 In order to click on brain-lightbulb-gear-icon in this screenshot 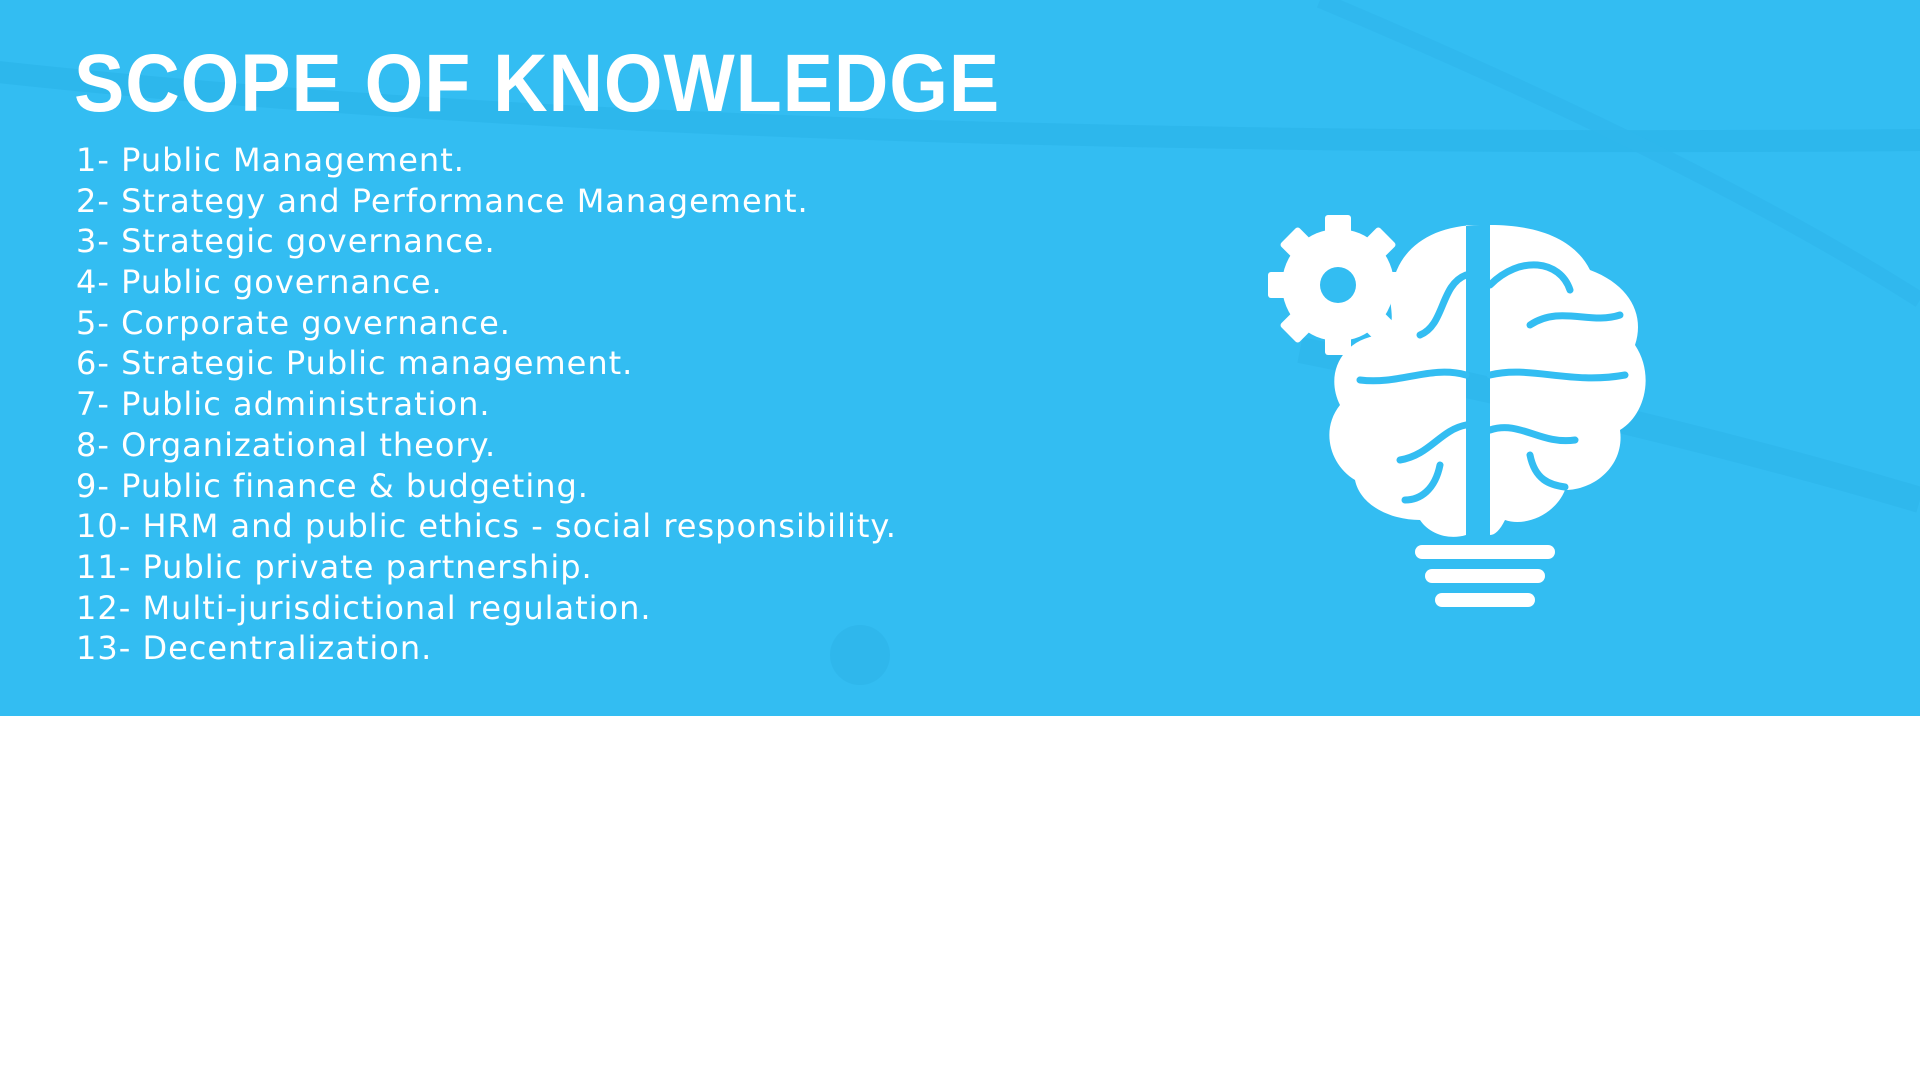, I will do `click(1457, 411)`.